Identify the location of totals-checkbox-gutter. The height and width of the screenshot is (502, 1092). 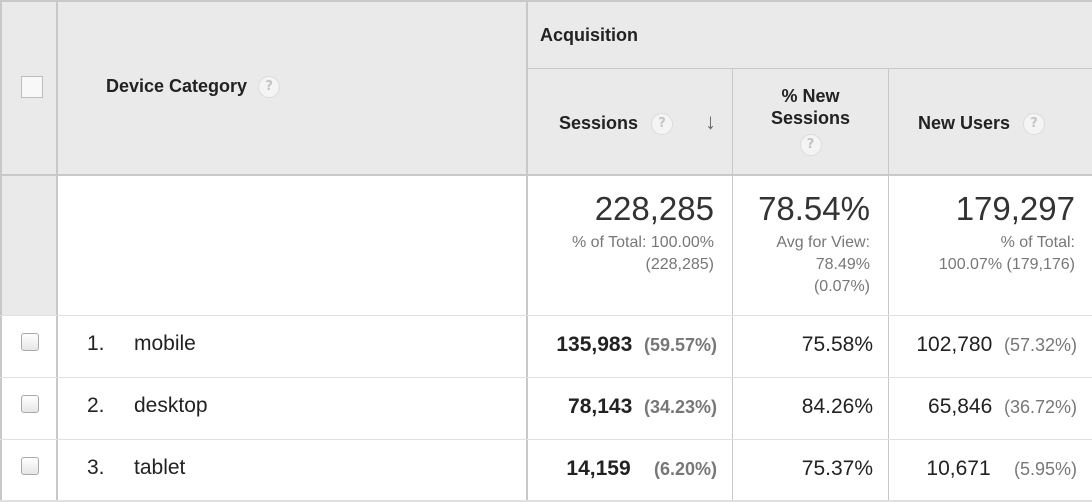
(29, 246).